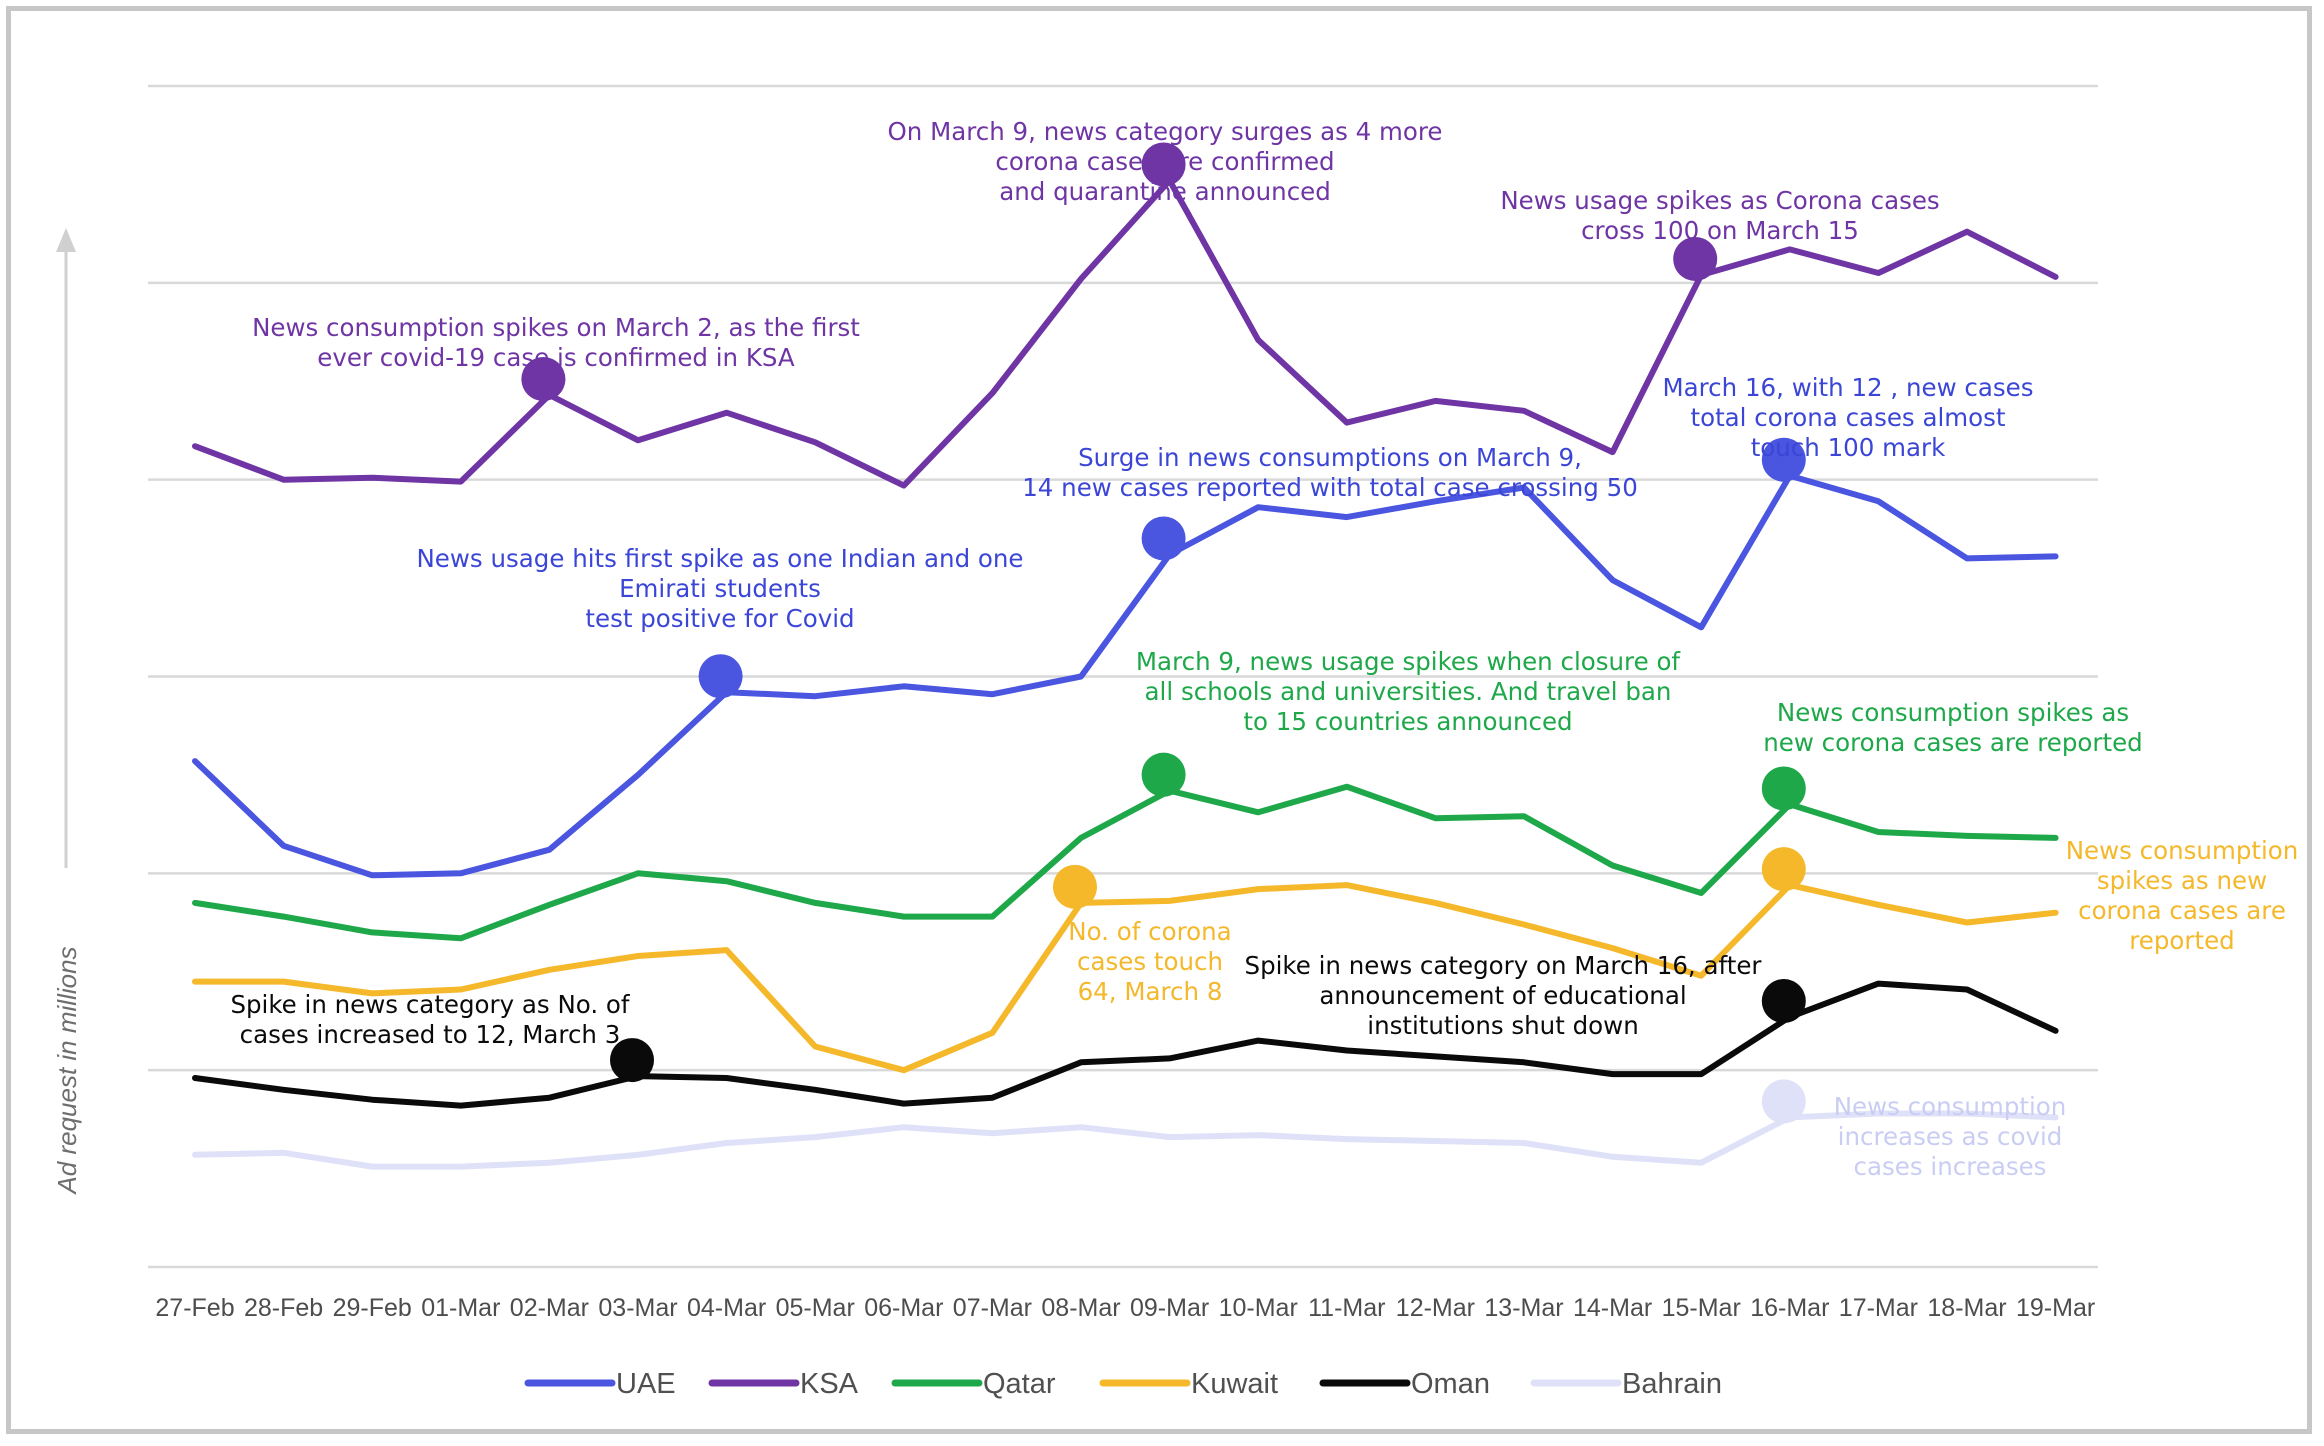 Image resolution: width=2324 pixels, height=1446 pixels. Describe the element at coordinates (637, 1308) in the screenshot. I see `x-tick-label: 03-Mar` at that location.